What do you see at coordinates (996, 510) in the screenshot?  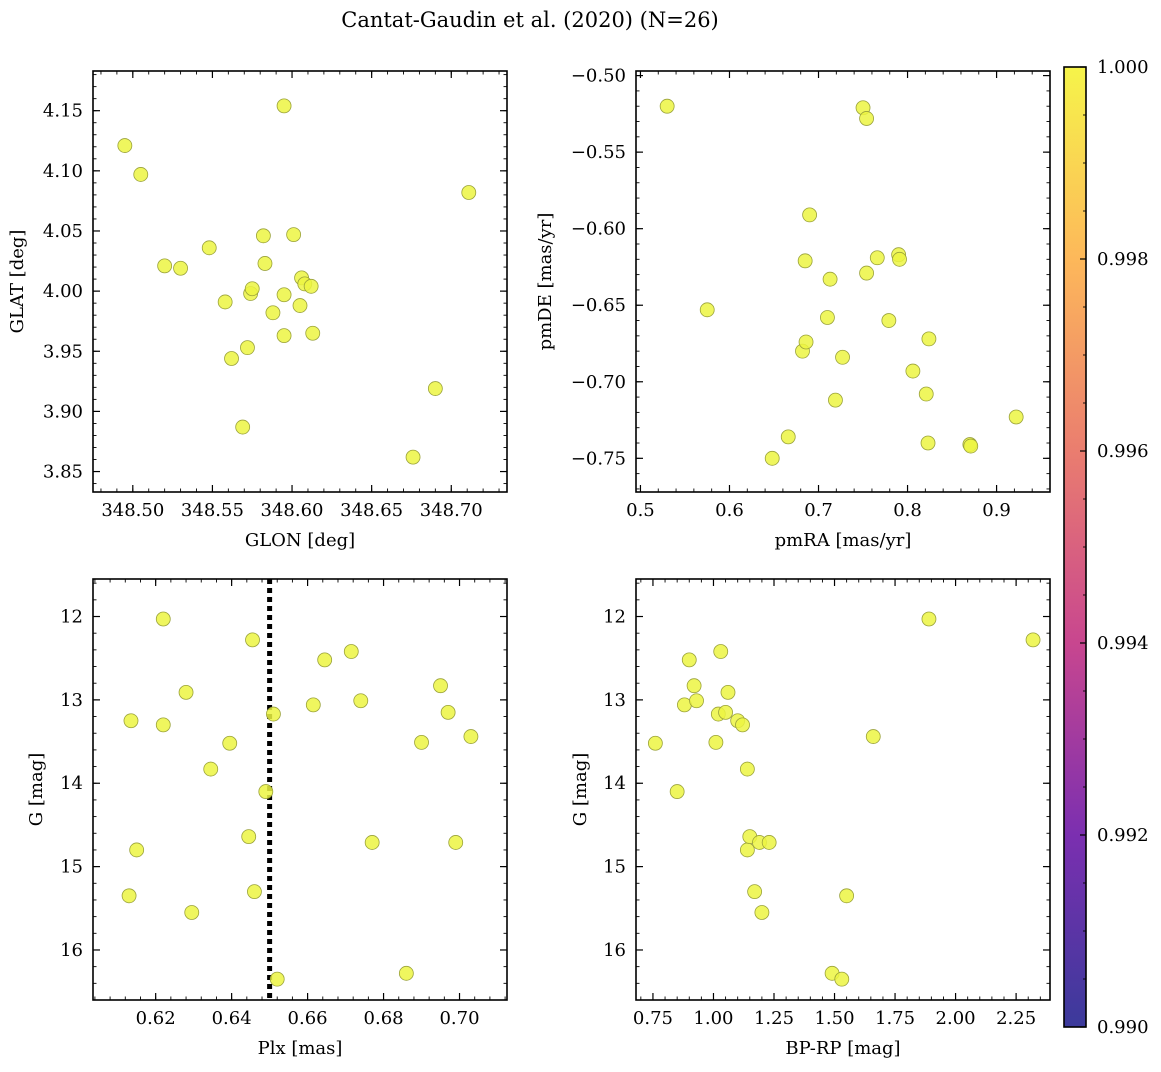 I see `x-tick-label: 0.9` at bounding box center [996, 510].